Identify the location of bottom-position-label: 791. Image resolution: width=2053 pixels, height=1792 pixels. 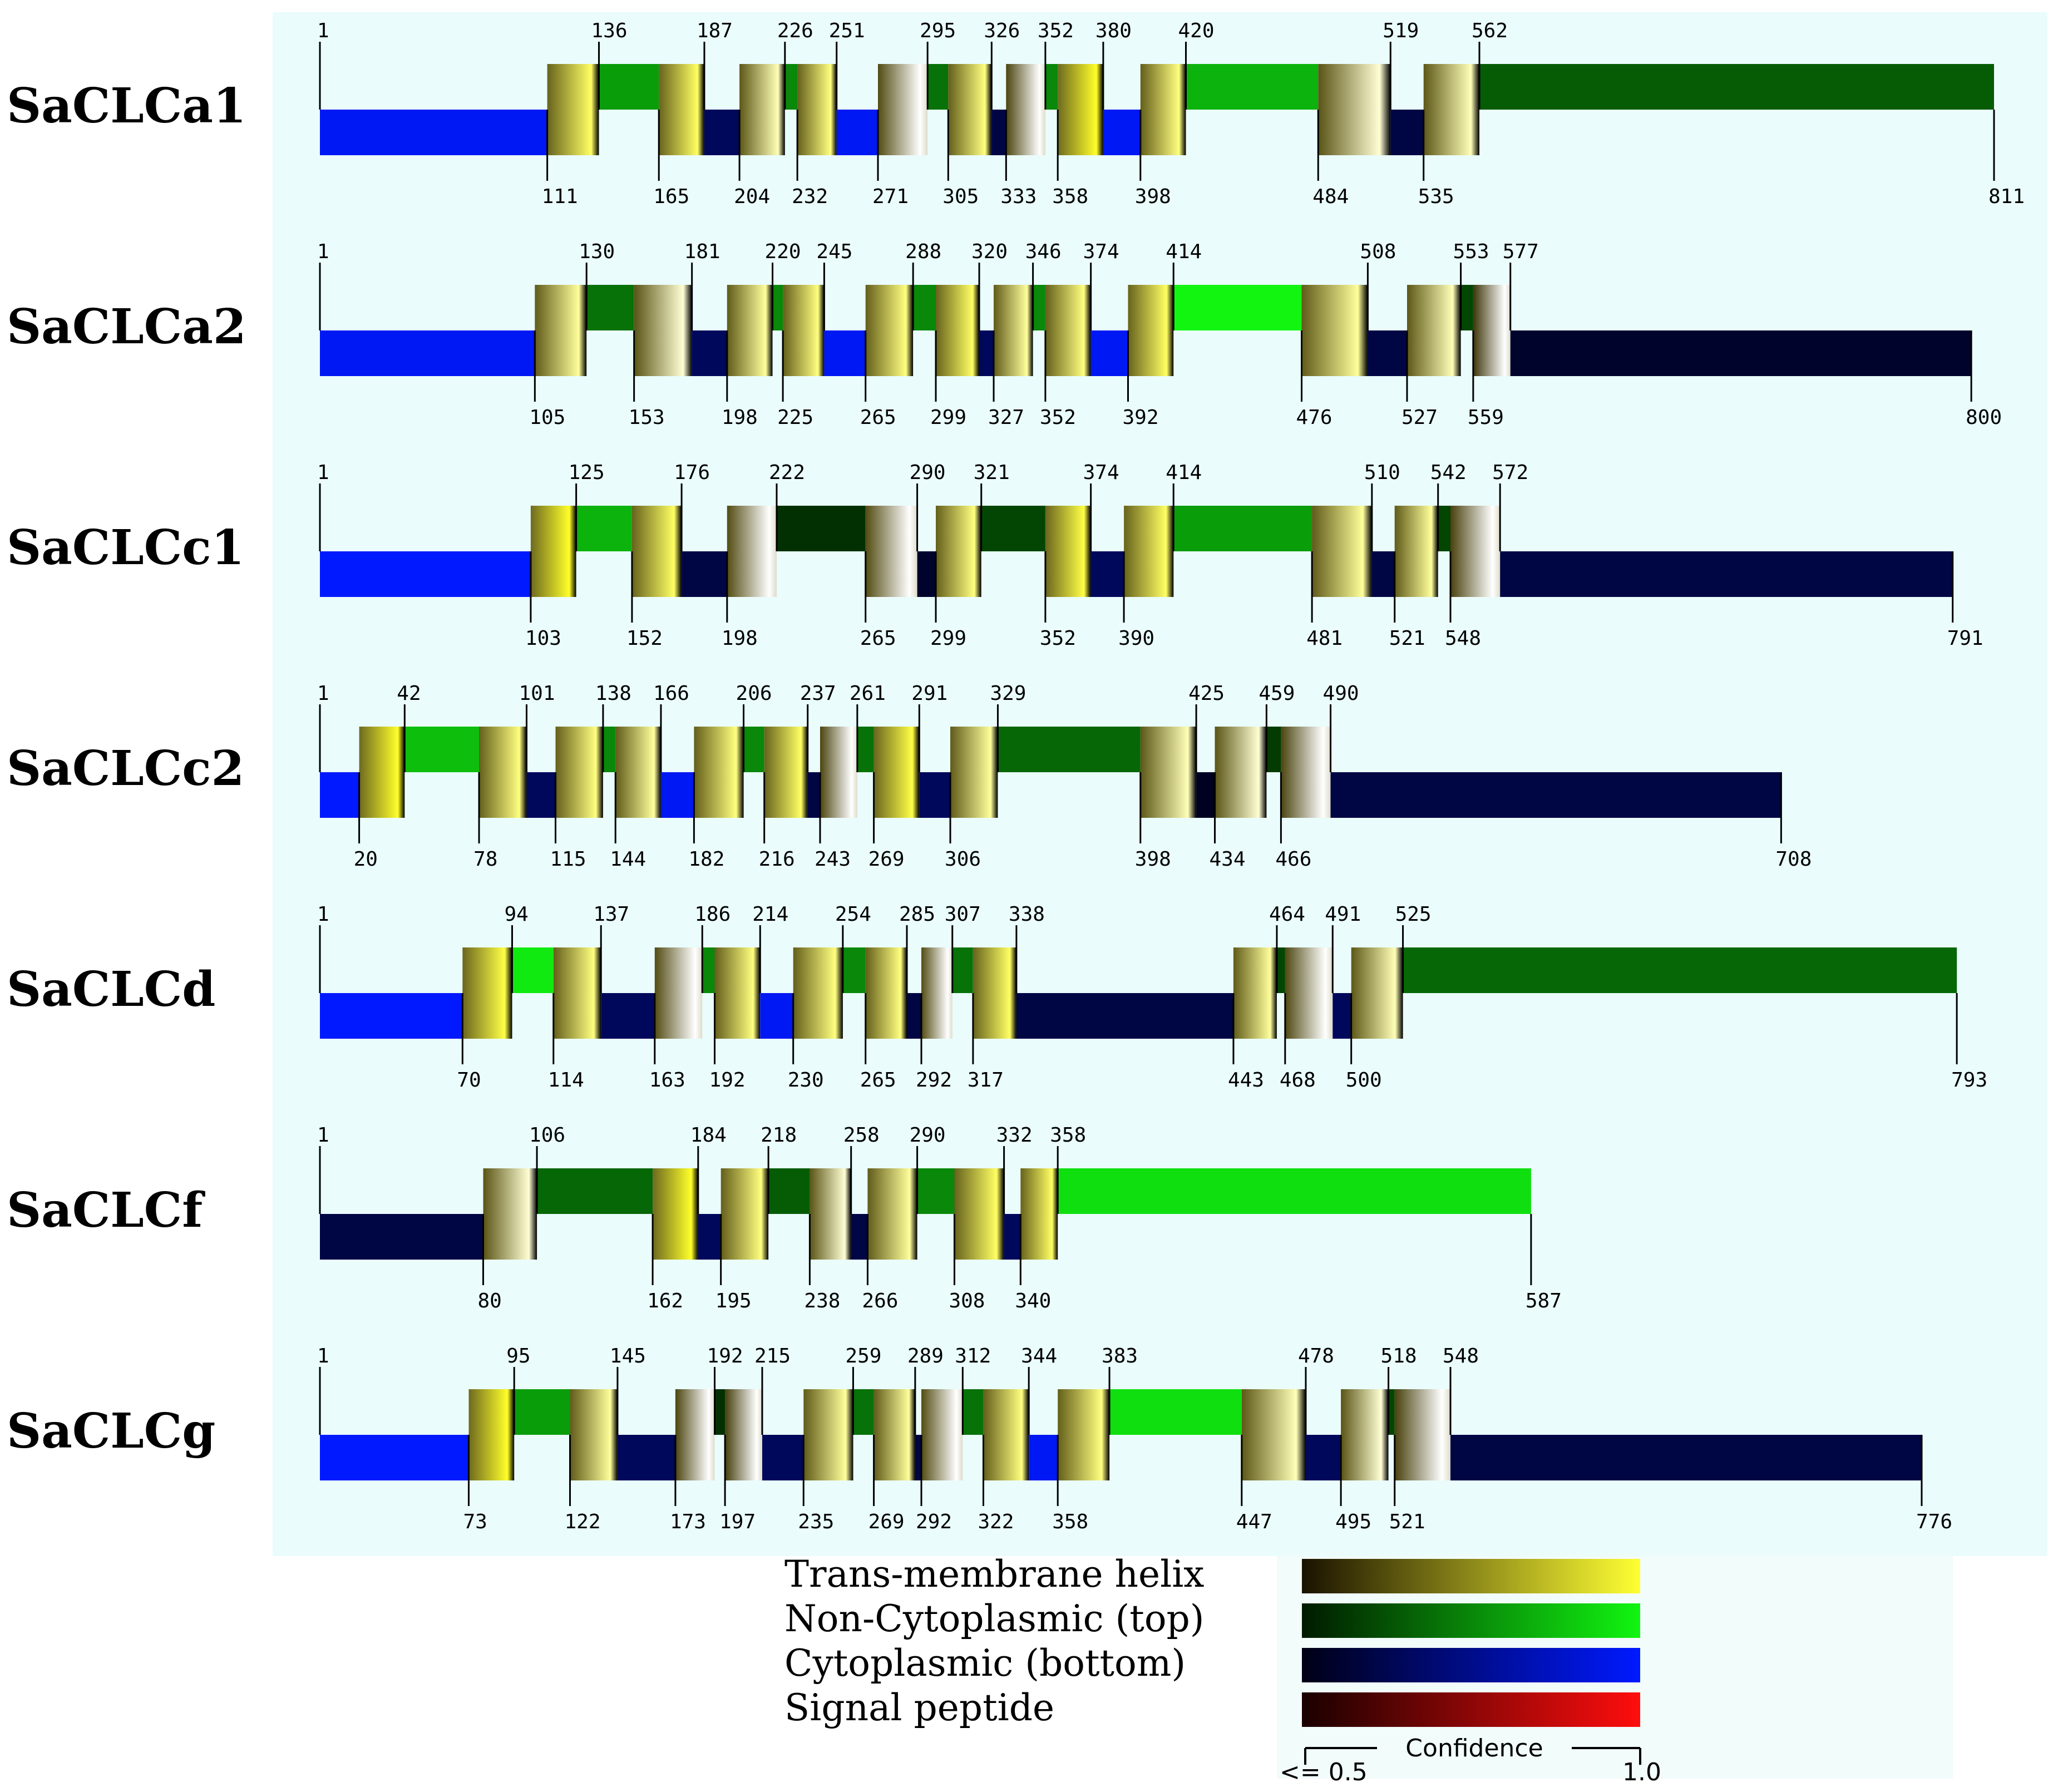
(1965, 638).